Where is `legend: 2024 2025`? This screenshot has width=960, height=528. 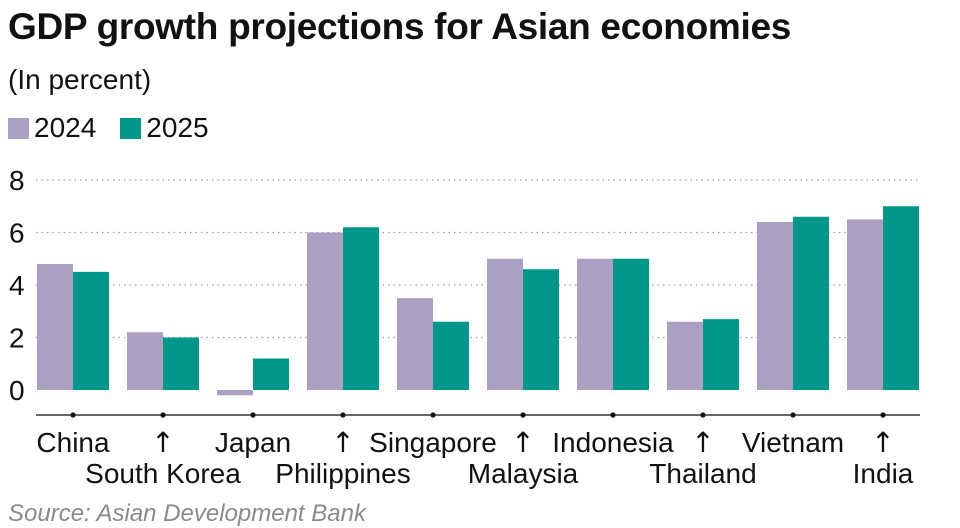 legend: 2024 2025 is located at coordinates (120, 128).